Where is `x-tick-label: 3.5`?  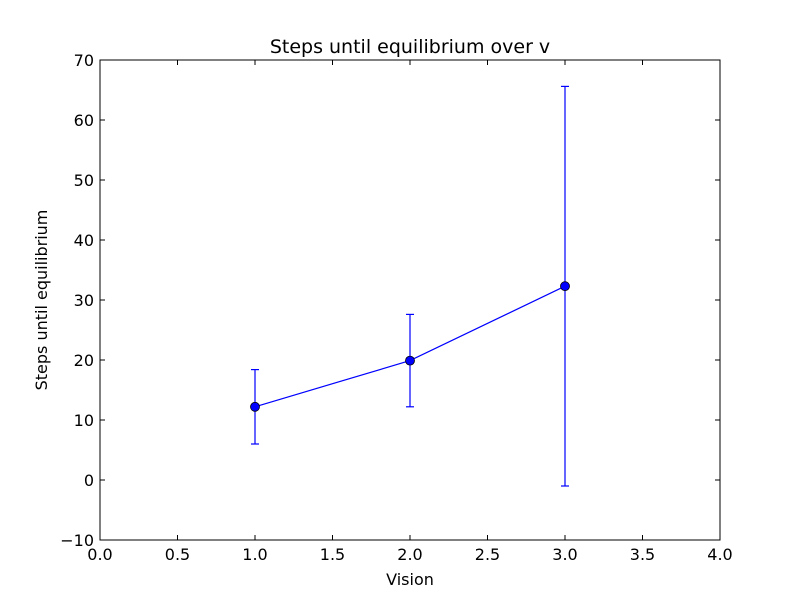
x-tick-label: 3.5 is located at coordinates (642, 554).